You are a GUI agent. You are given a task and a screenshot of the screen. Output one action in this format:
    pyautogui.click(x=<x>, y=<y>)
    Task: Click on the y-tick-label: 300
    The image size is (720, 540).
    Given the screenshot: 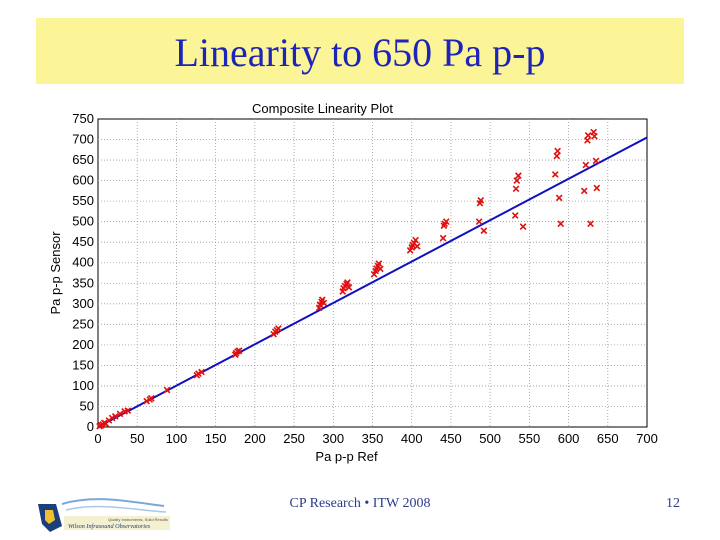 What is the action you would take?
    pyautogui.click(x=83, y=303)
    